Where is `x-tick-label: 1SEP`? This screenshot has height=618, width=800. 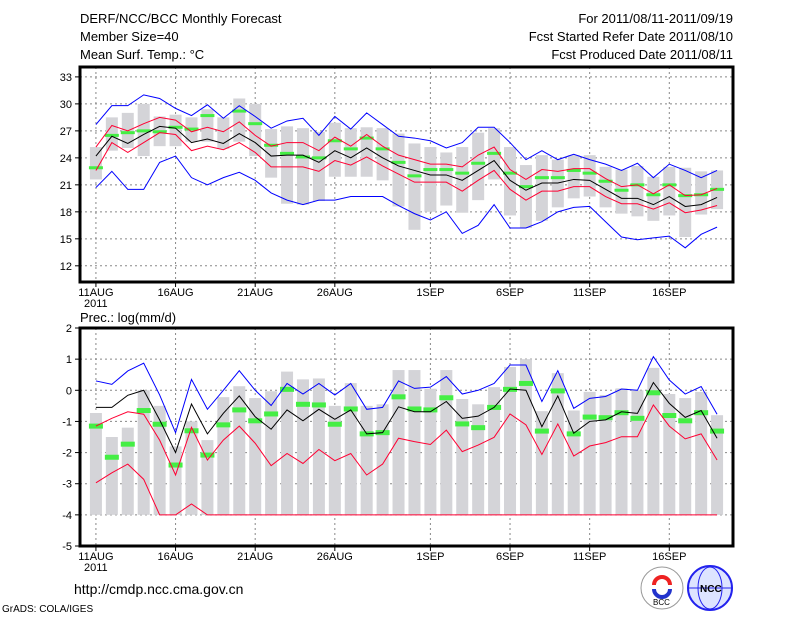
x-tick-label: 1SEP is located at coordinates (430, 557).